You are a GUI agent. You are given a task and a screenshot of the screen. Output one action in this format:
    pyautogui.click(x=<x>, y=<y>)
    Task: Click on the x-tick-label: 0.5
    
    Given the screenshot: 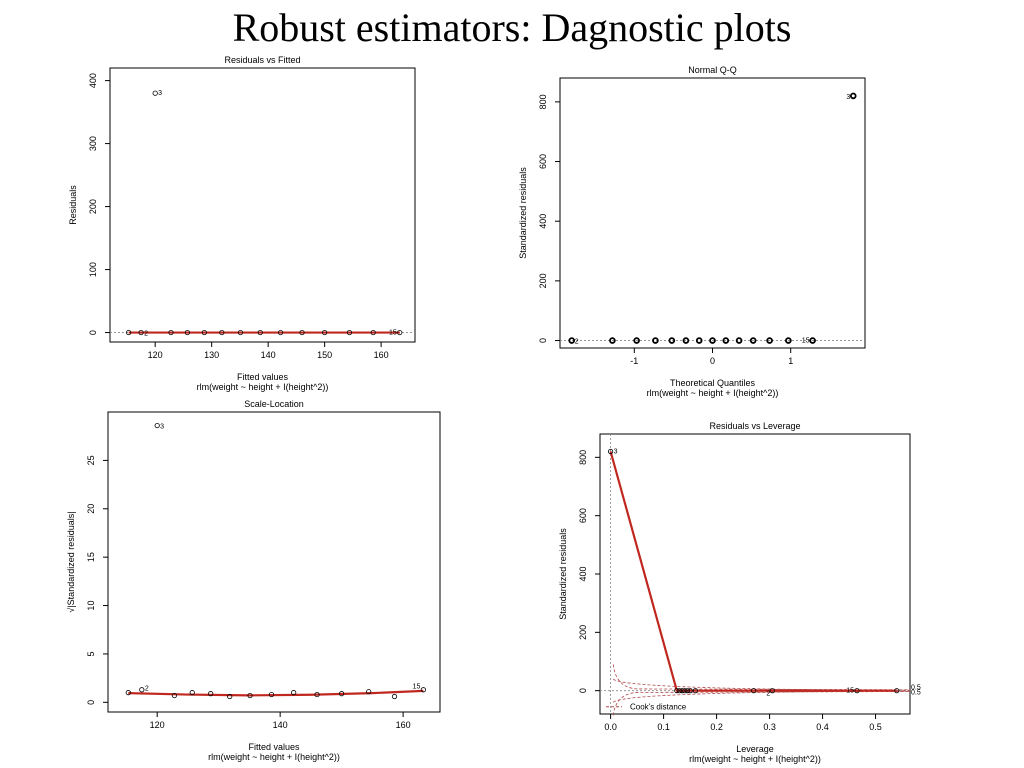 What is the action you would take?
    pyautogui.click(x=875, y=727)
    